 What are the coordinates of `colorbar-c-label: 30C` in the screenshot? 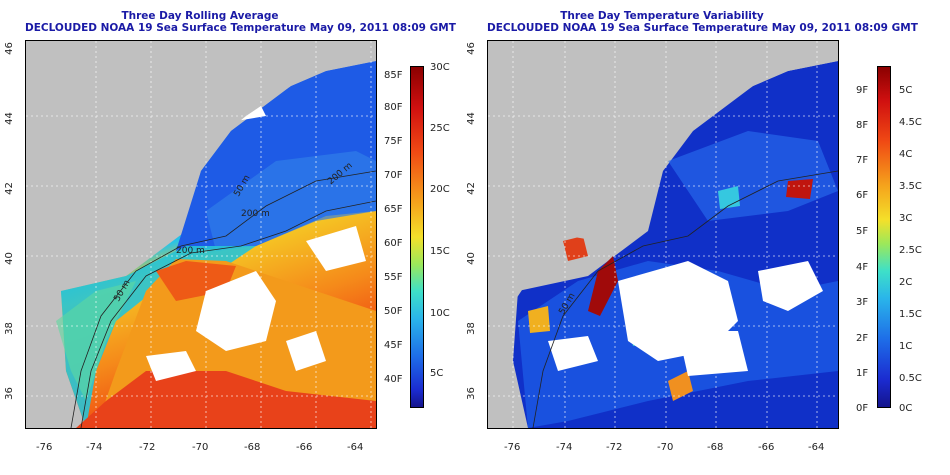 It's located at (440, 67).